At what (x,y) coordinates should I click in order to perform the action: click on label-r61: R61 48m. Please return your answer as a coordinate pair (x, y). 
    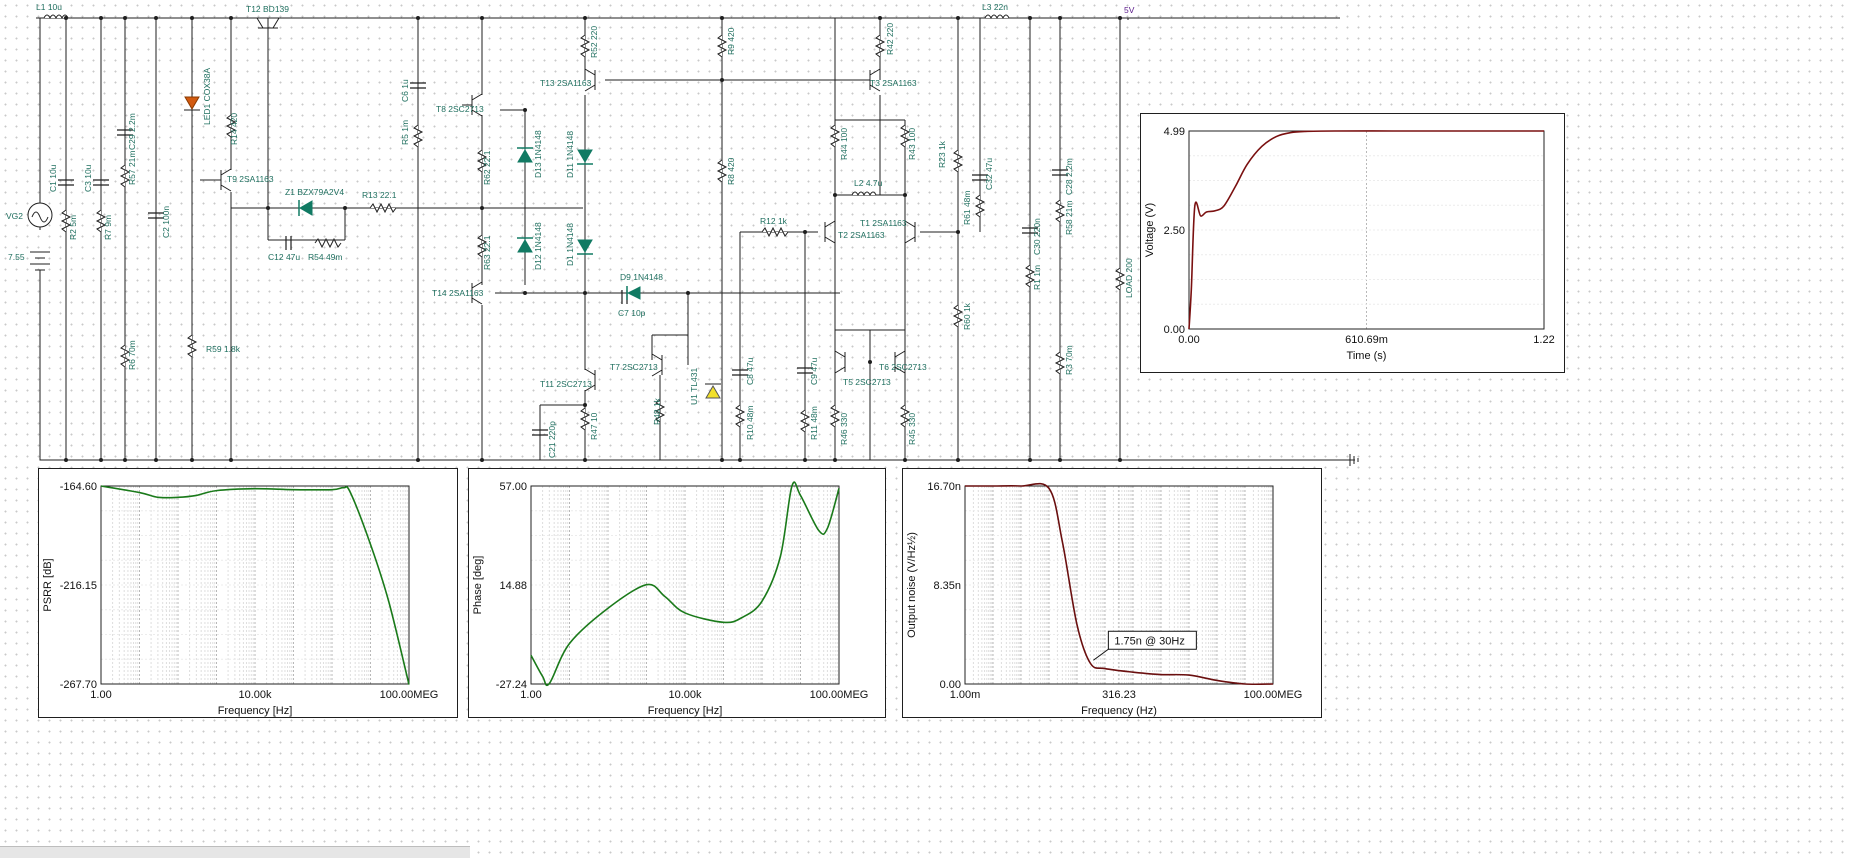
    Looking at the image, I should click on (967, 208).